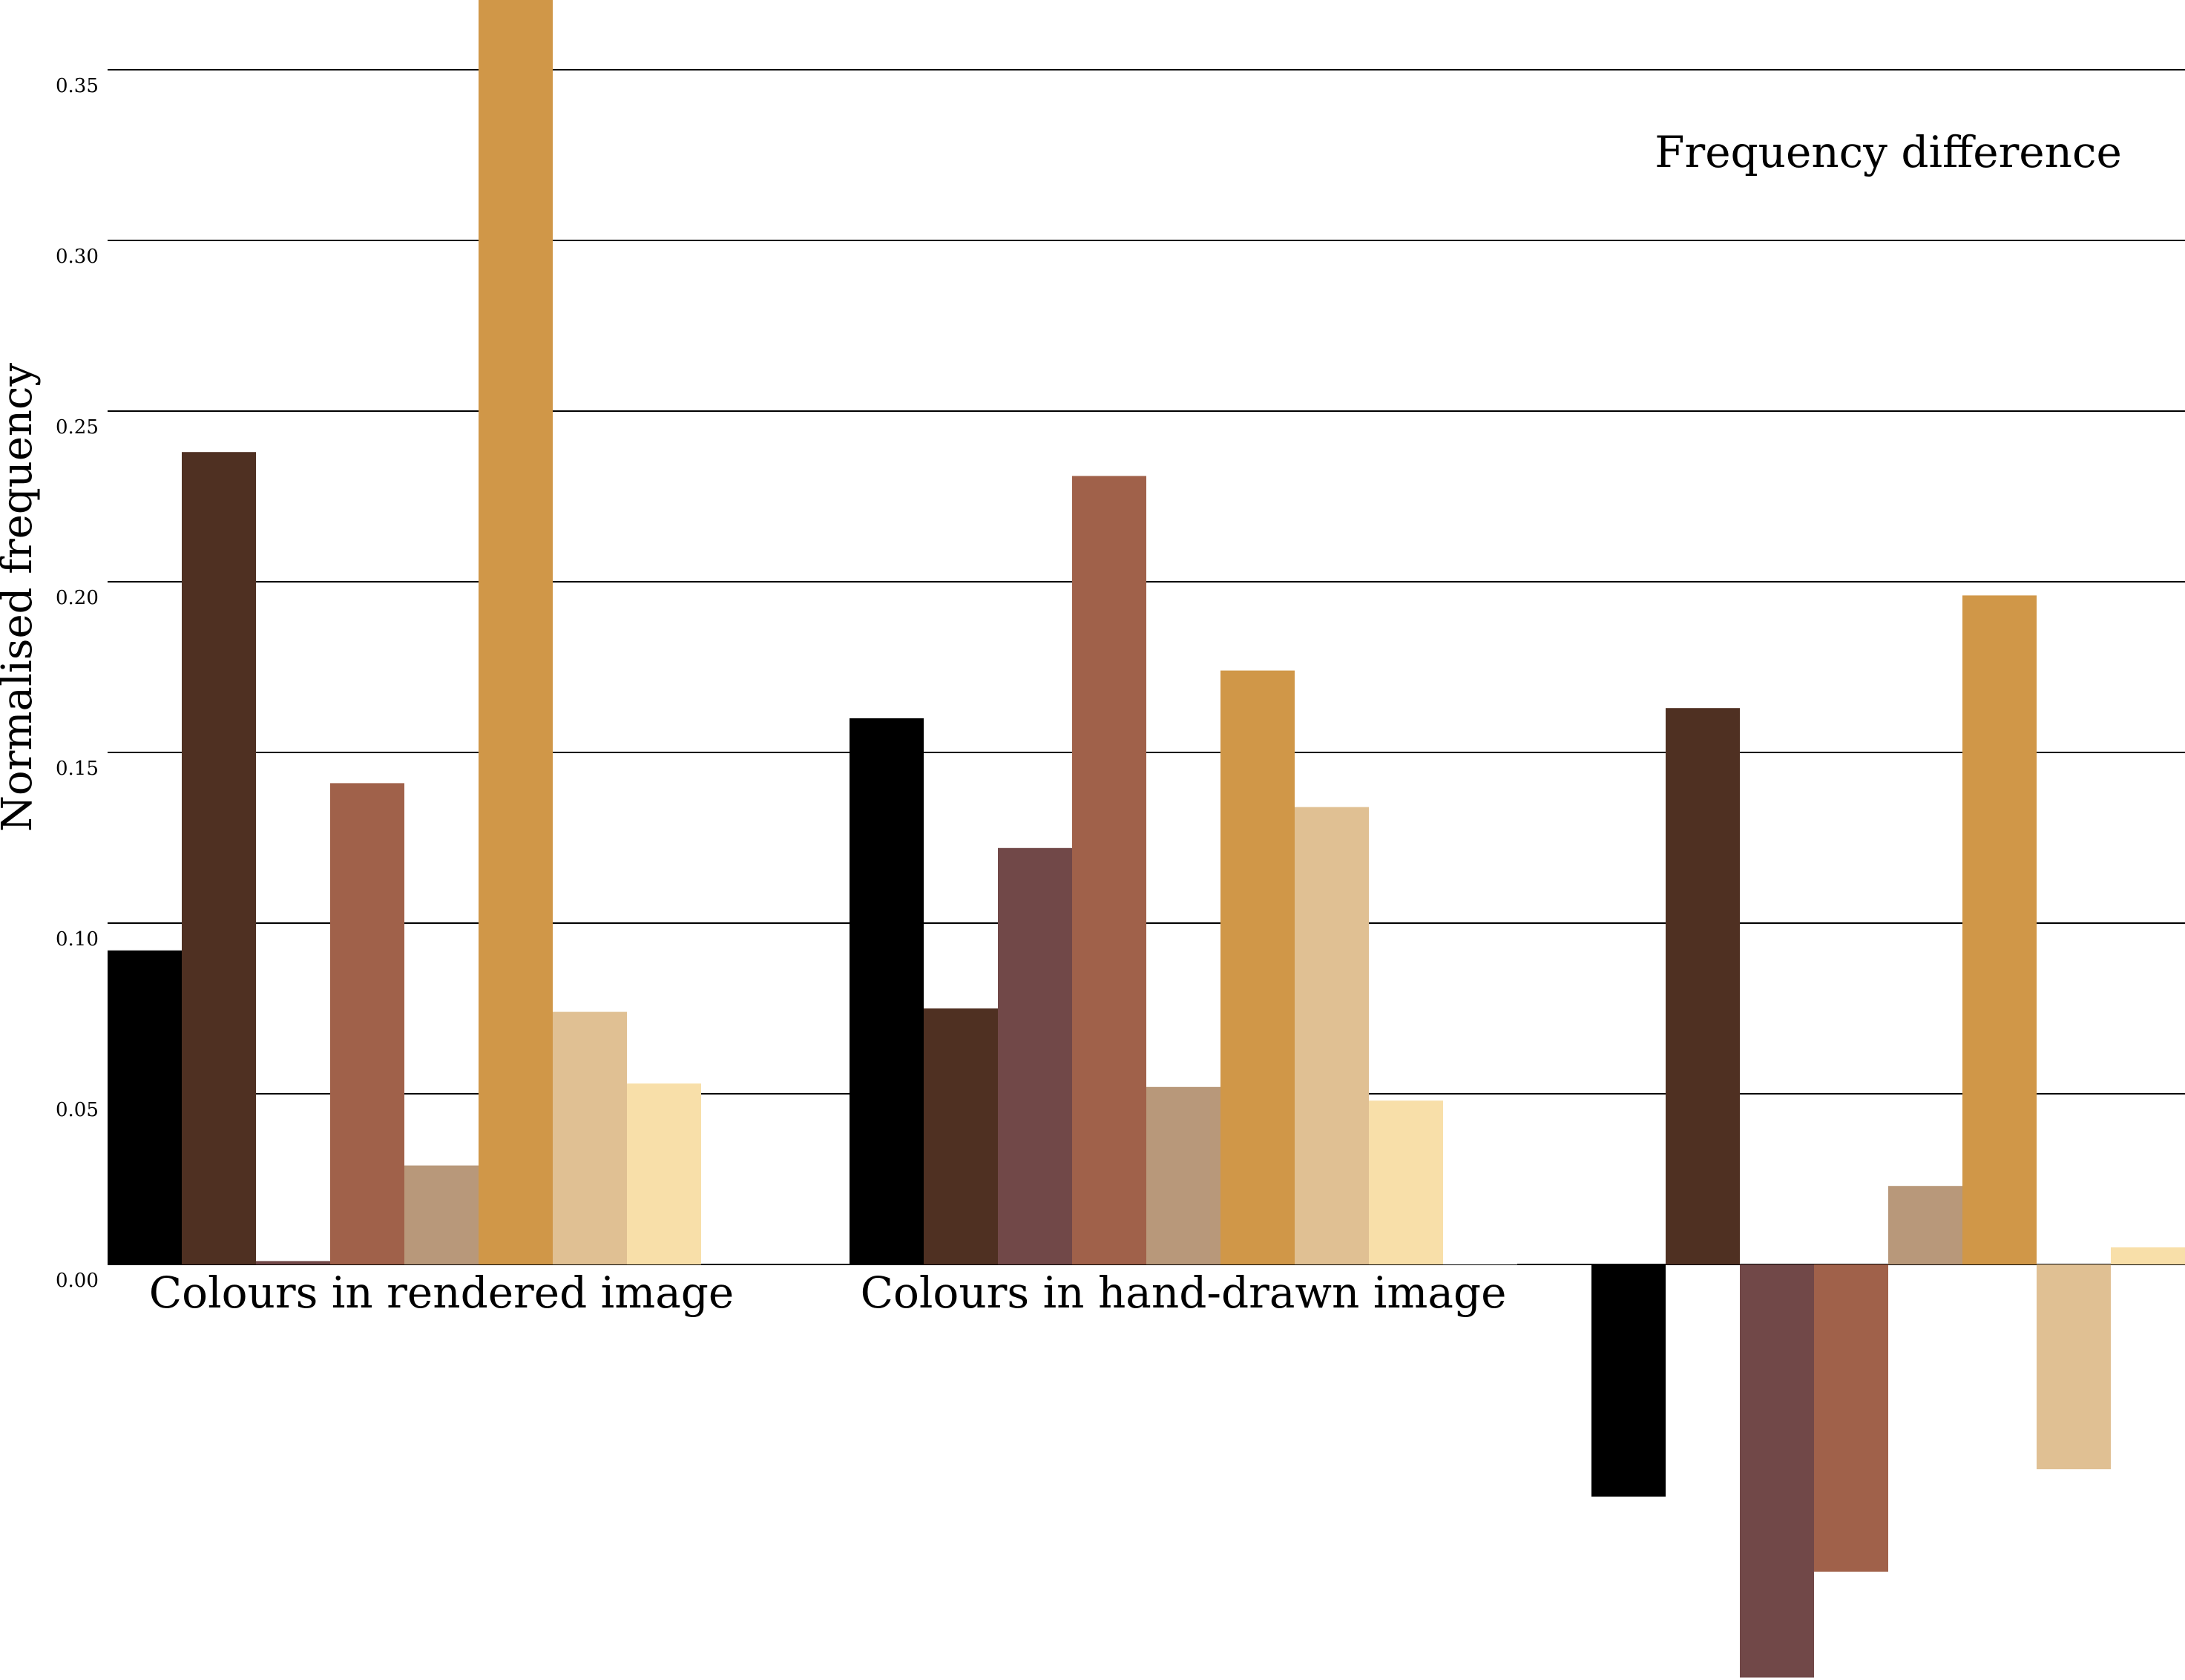  What do you see at coordinates (590, 1138) in the screenshot?
I see `bar-group1-colour7` at bounding box center [590, 1138].